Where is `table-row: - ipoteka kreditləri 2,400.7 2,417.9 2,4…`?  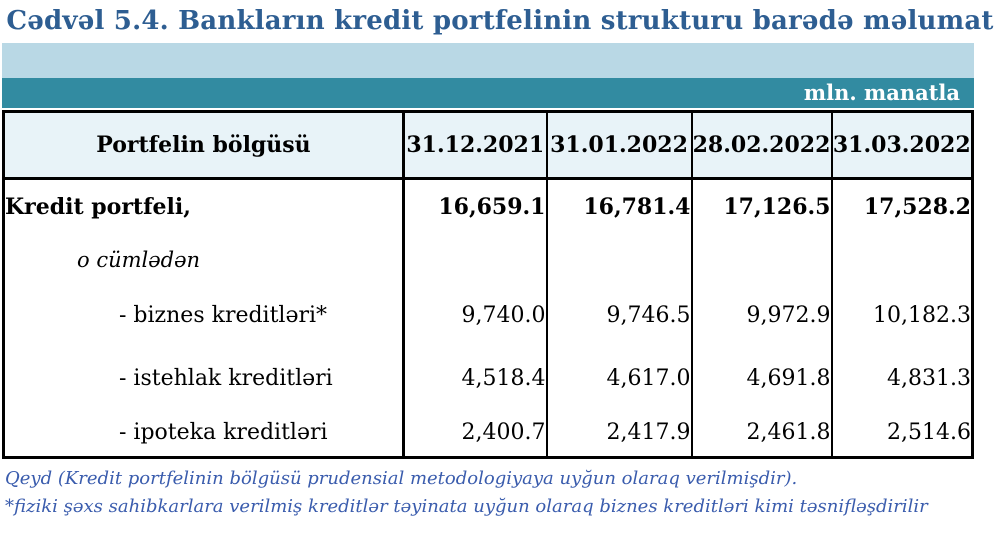
table-row: - ipoteka kreditləri 2,400.7 2,417.9 2,4… is located at coordinates (488, 433).